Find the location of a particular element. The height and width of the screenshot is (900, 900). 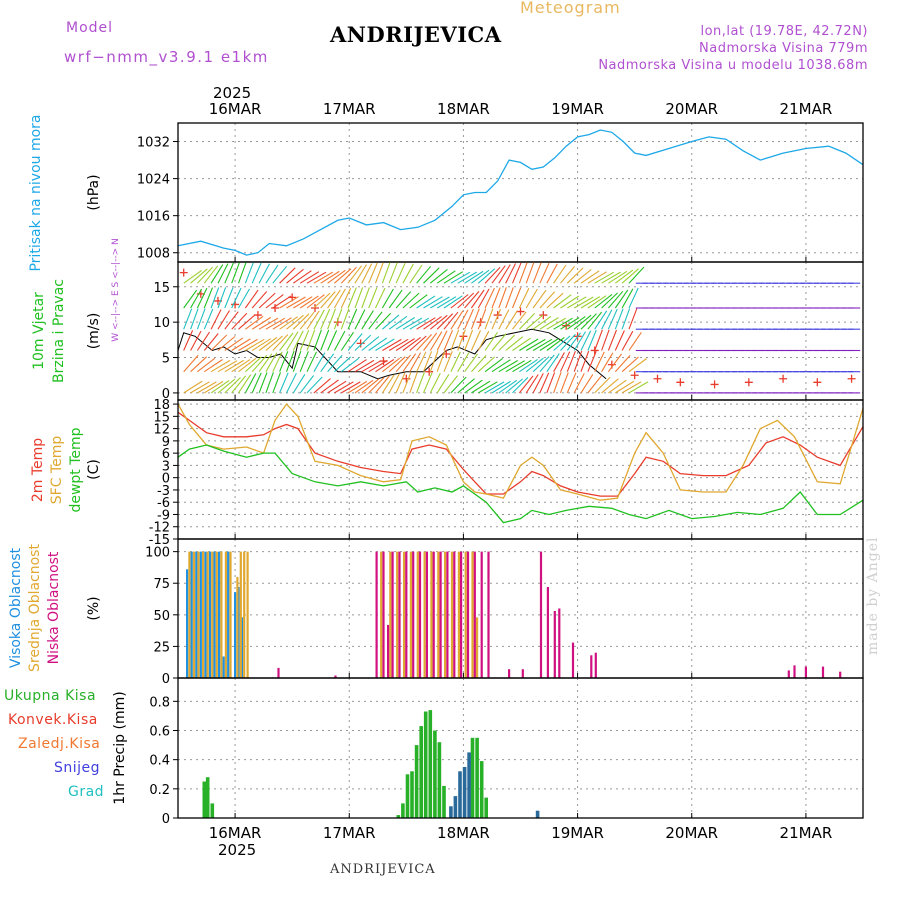

top-date-label: 17MAR is located at coordinates (349, 109).